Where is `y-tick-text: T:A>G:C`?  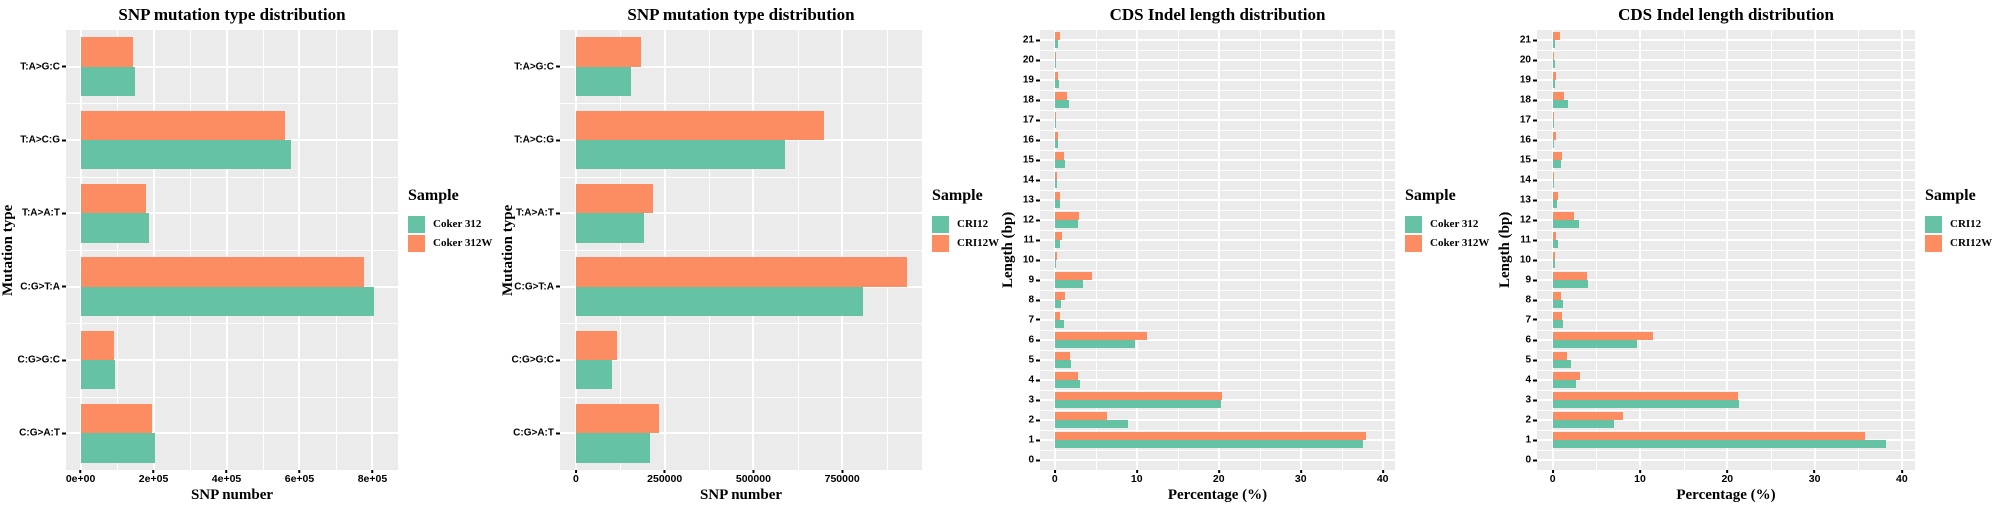 y-tick-text: T:A>G:C is located at coordinates (40, 67).